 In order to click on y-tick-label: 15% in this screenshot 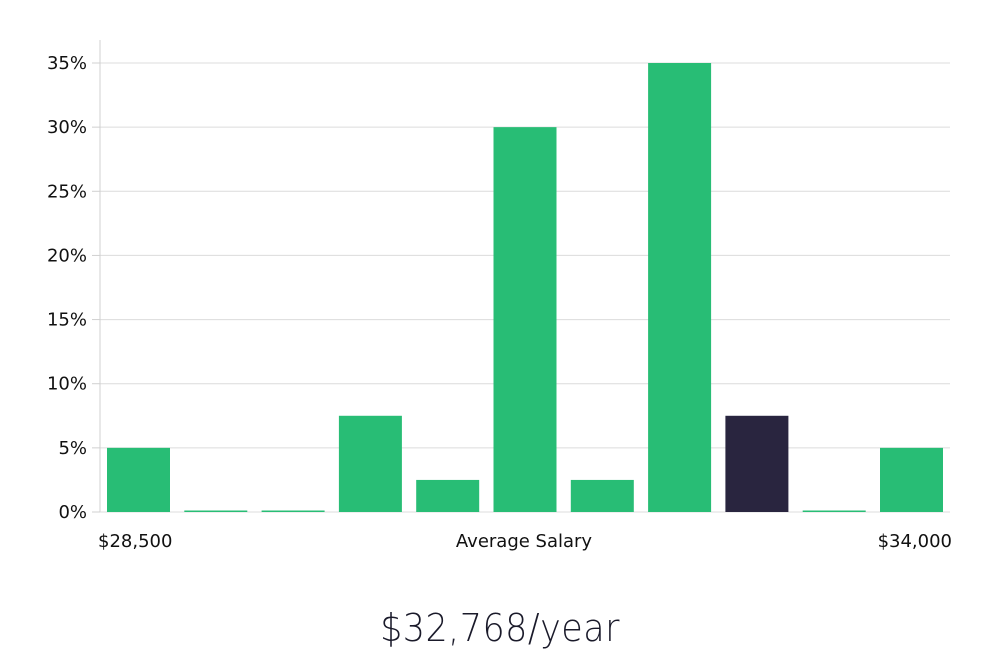, I will do `click(67, 320)`.